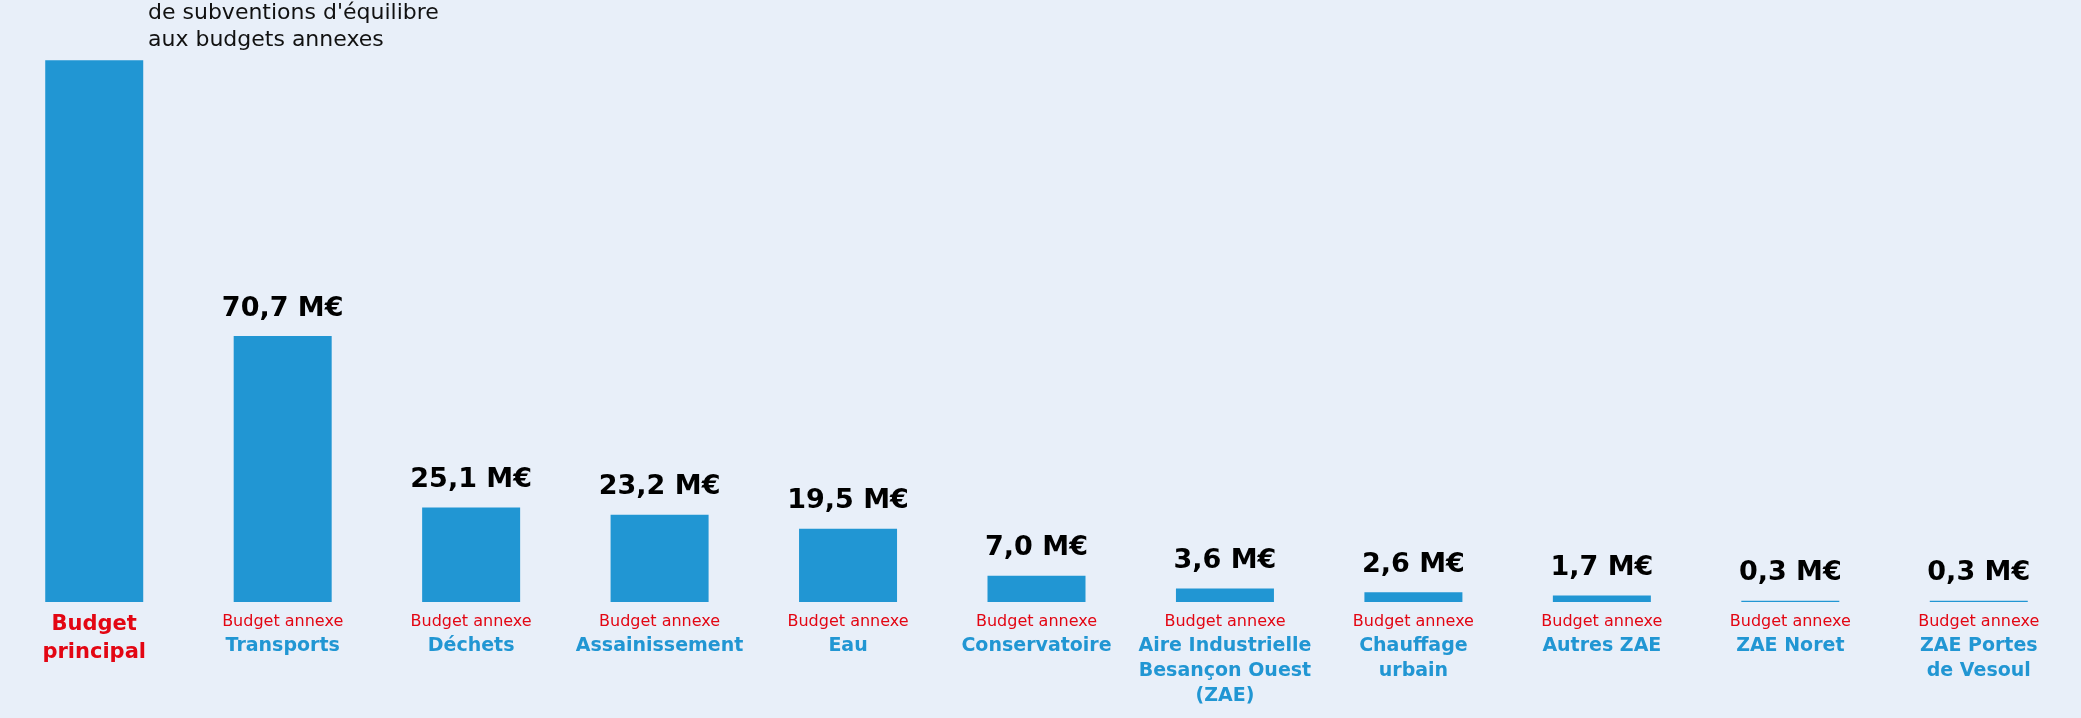 This screenshot has width=2081, height=718. Describe the element at coordinates (1413, 646) in the screenshot. I see `x-tick-label: Budget annexe Chauffage urbain` at that location.